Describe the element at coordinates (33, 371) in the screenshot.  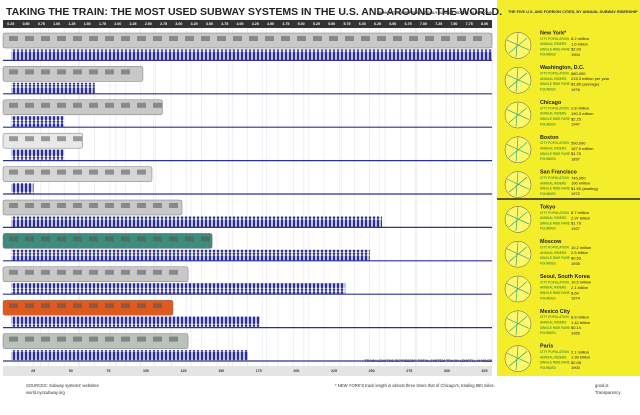
I see `length-tick-label: 25` at that location.